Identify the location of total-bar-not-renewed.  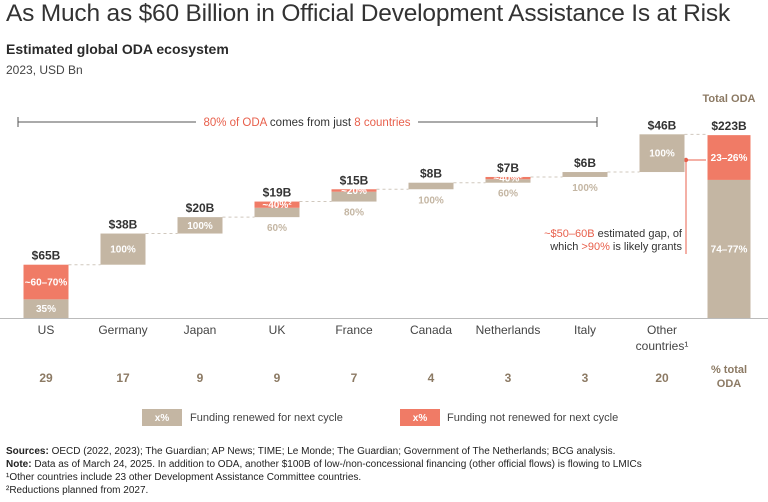
(729, 157).